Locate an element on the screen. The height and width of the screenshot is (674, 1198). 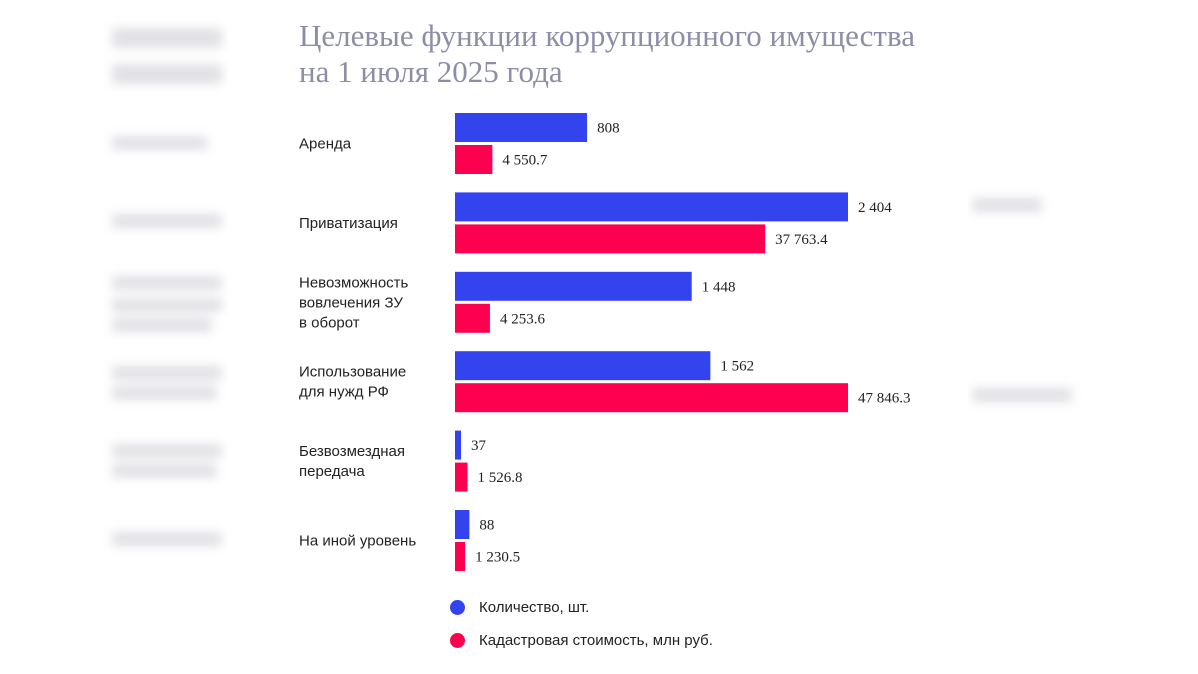
category-label: Аренда is located at coordinates (325, 144).